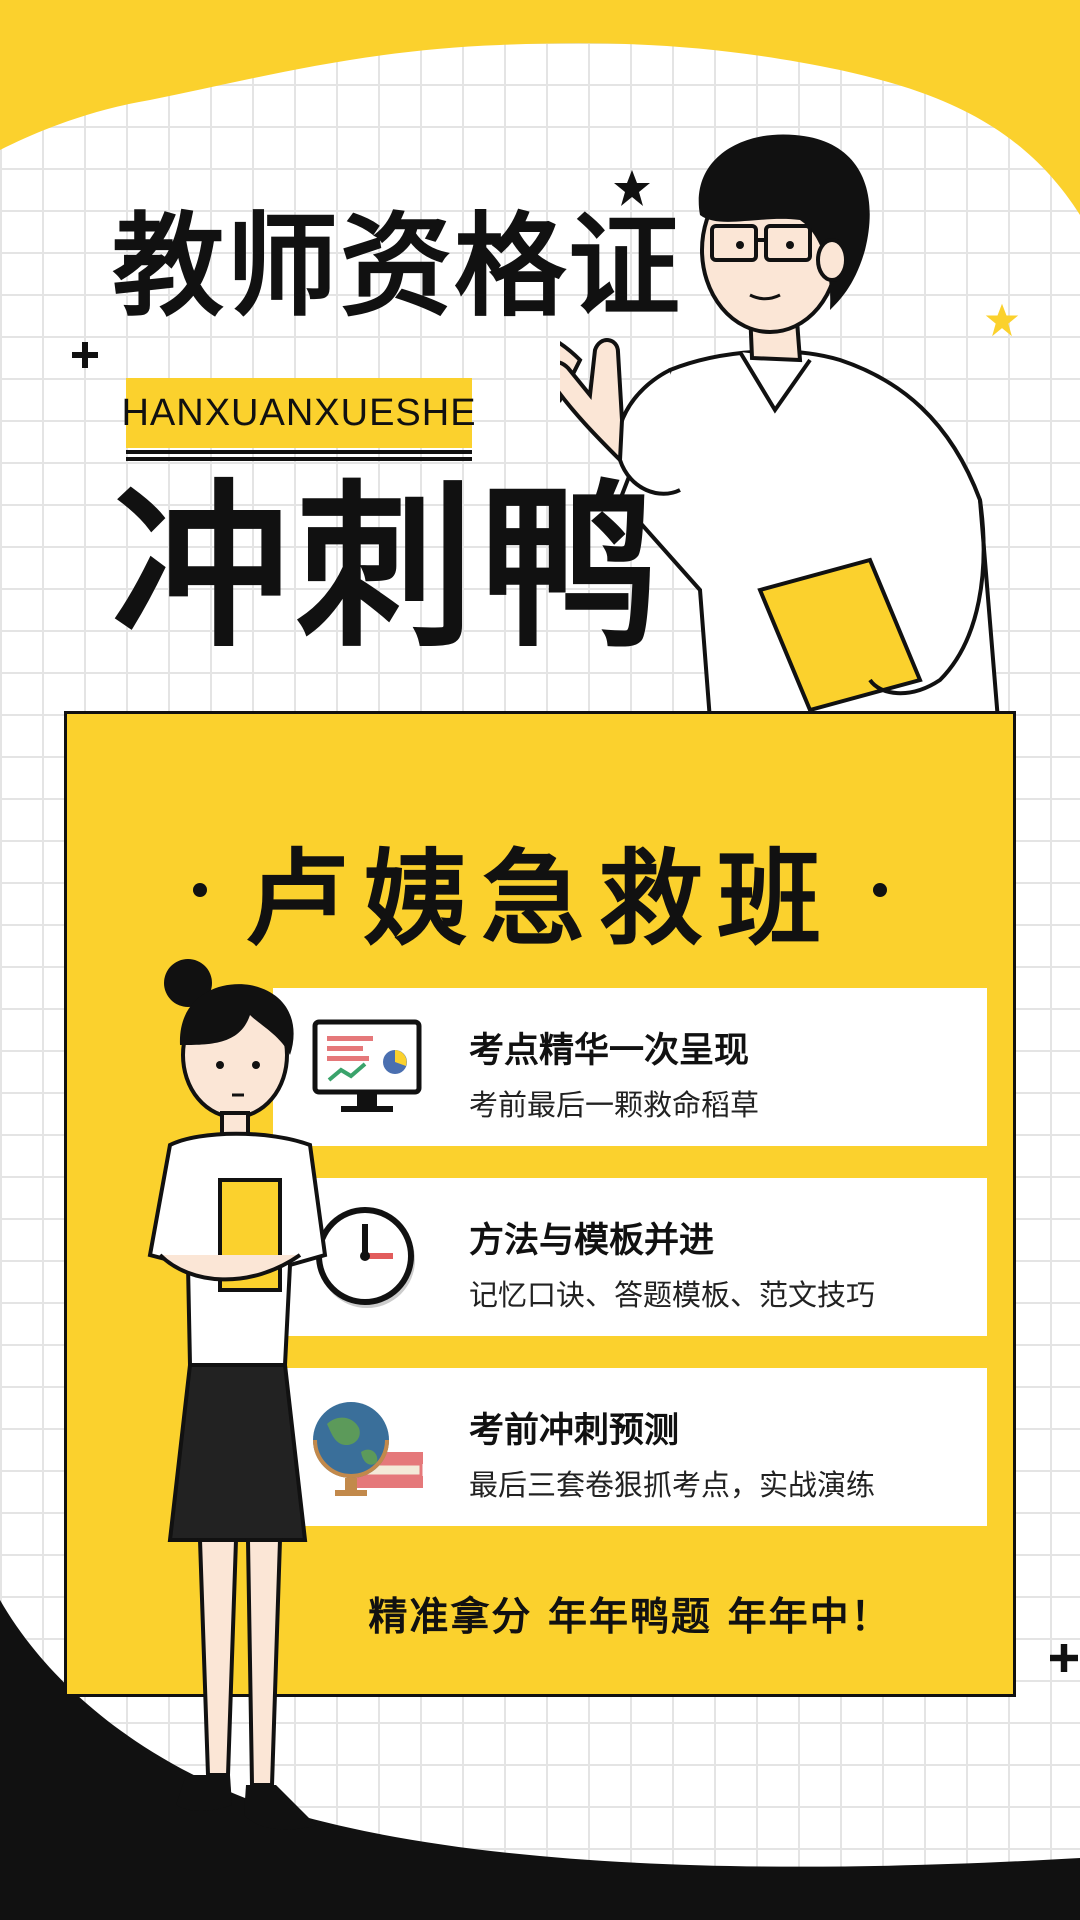 This screenshot has width=1080, height=1920. Describe the element at coordinates (298, 413) in the screenshot. I see `brand-tag: HANXUANXUESHE` at that location.